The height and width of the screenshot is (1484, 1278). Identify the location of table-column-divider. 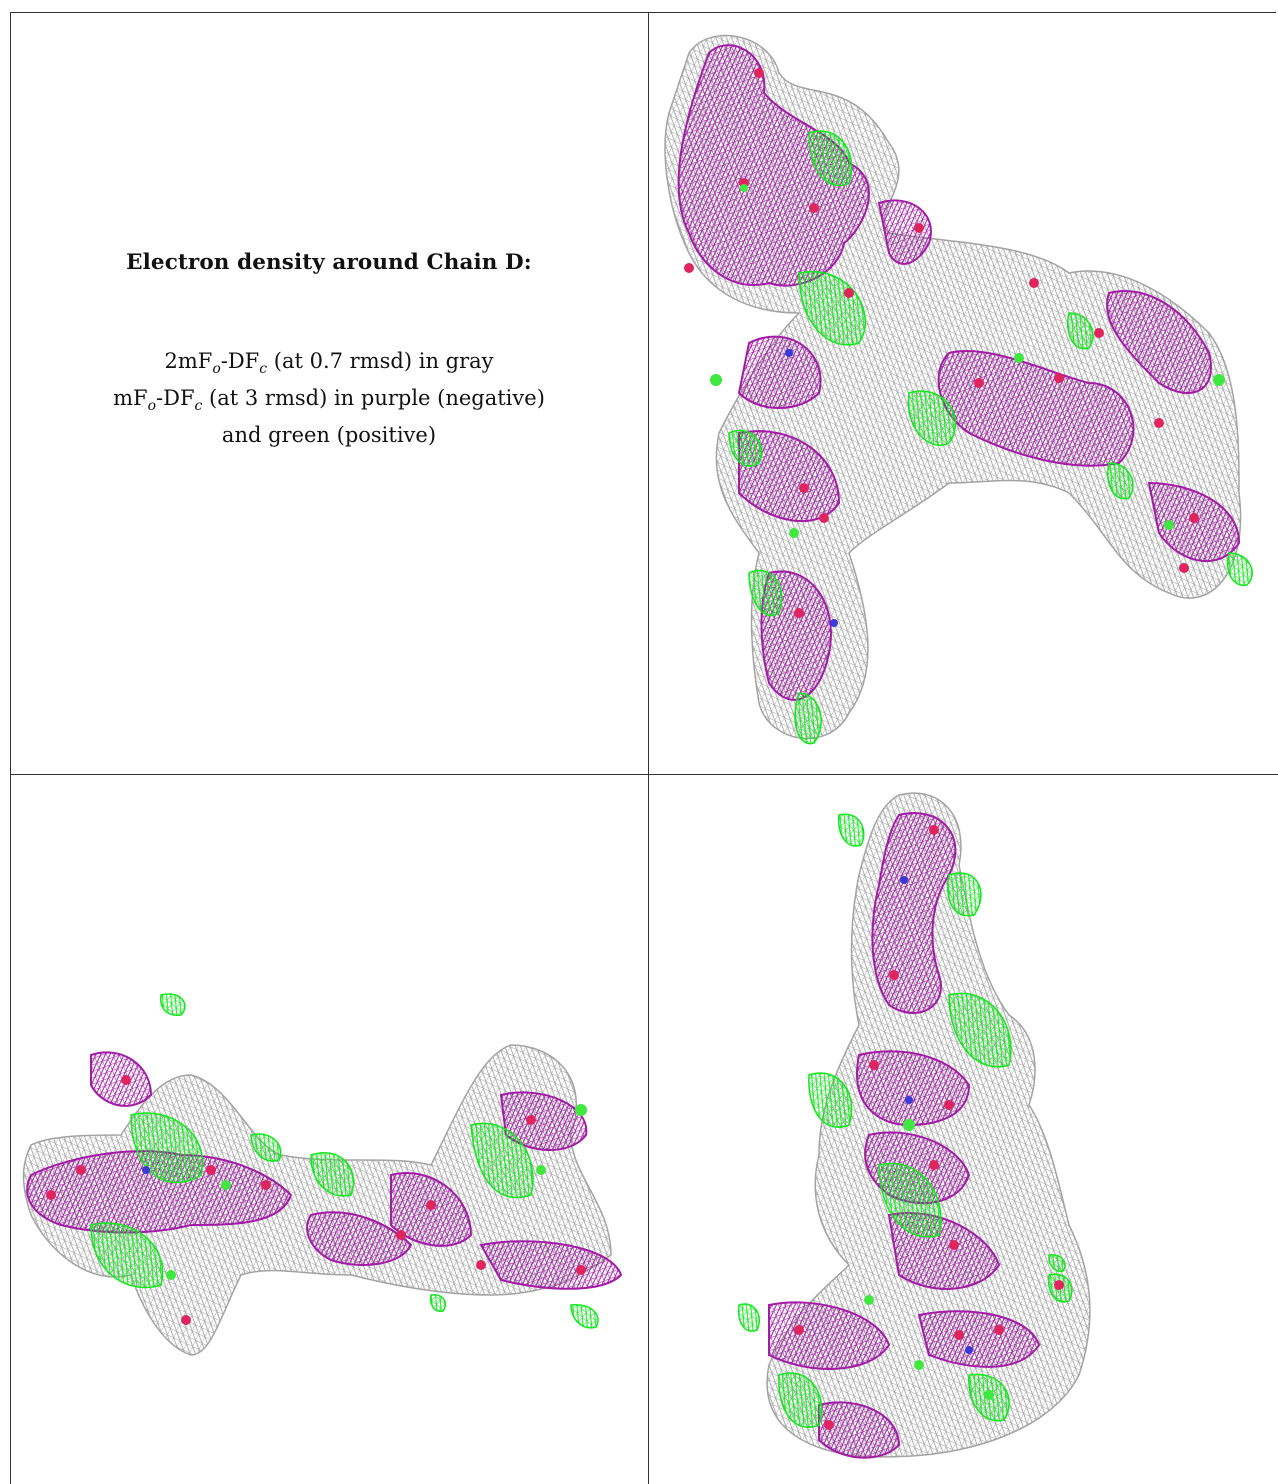
(648, 748).